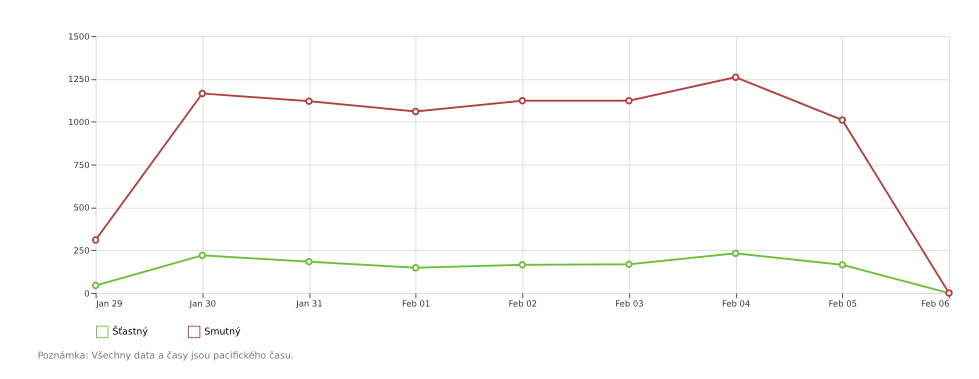 This screenshot has height=379, width=979. Describe the element at coordinates (522, 303) in the screenshot. I see `x-tick-label: Feb 02` at that location.